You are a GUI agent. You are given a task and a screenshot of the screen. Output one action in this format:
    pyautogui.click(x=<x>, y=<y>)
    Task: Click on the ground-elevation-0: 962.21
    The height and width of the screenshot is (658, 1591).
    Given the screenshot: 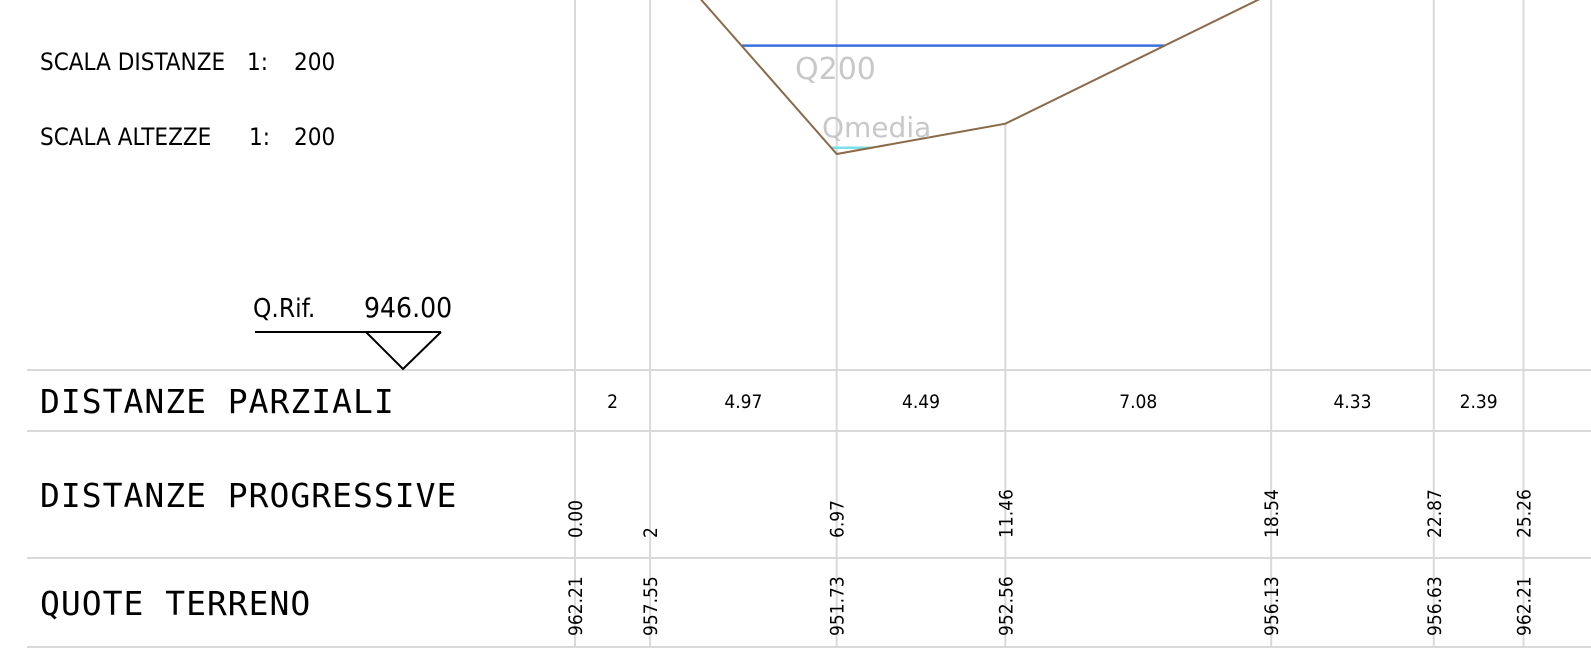 What is the action you would take?
    pyautogui.click(x=576, y=606)
    